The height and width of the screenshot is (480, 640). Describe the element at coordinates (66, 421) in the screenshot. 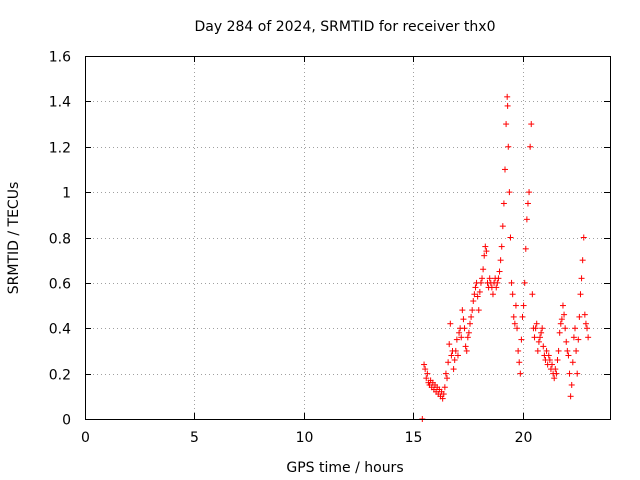

I see `y-tick-label: 0` at that location.